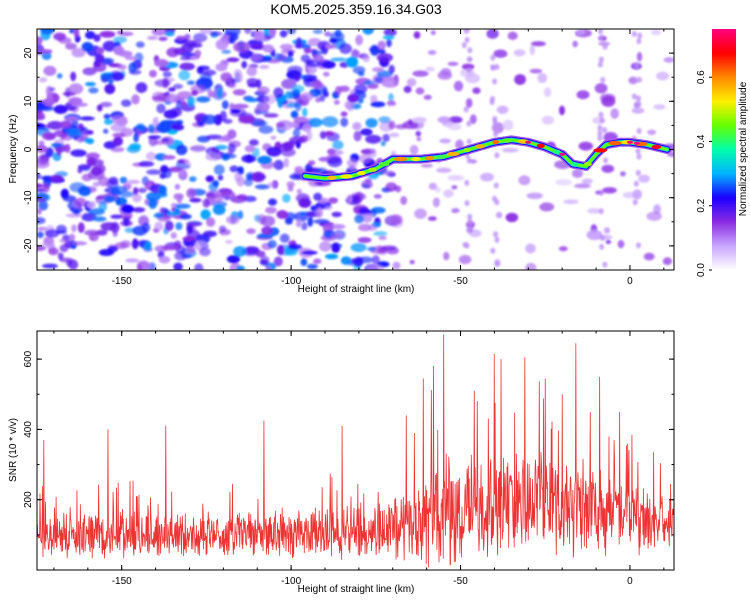  What do you see at coordinates (701, 141) in the screenshot?
I see `colorbar-tick-label: 0.4` at bounding box center [701, 141].